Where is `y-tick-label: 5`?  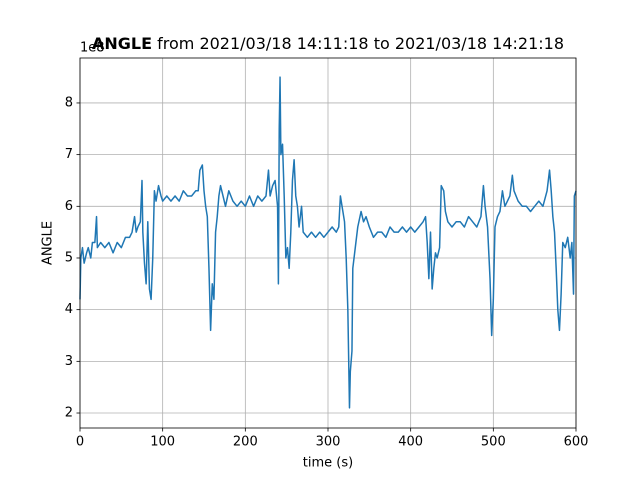
y-tick-label: 5 is located at coordinates (69, 257).